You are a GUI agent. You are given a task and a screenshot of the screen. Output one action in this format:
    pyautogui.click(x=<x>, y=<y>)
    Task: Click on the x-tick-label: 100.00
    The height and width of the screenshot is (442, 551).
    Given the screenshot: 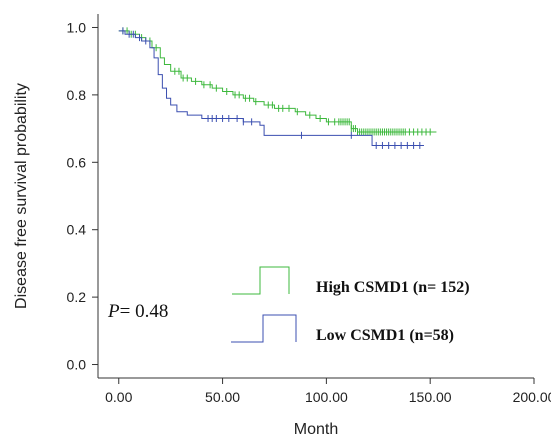 What is the action you would take?
    pyautogui.click(x=326, y=397)
    